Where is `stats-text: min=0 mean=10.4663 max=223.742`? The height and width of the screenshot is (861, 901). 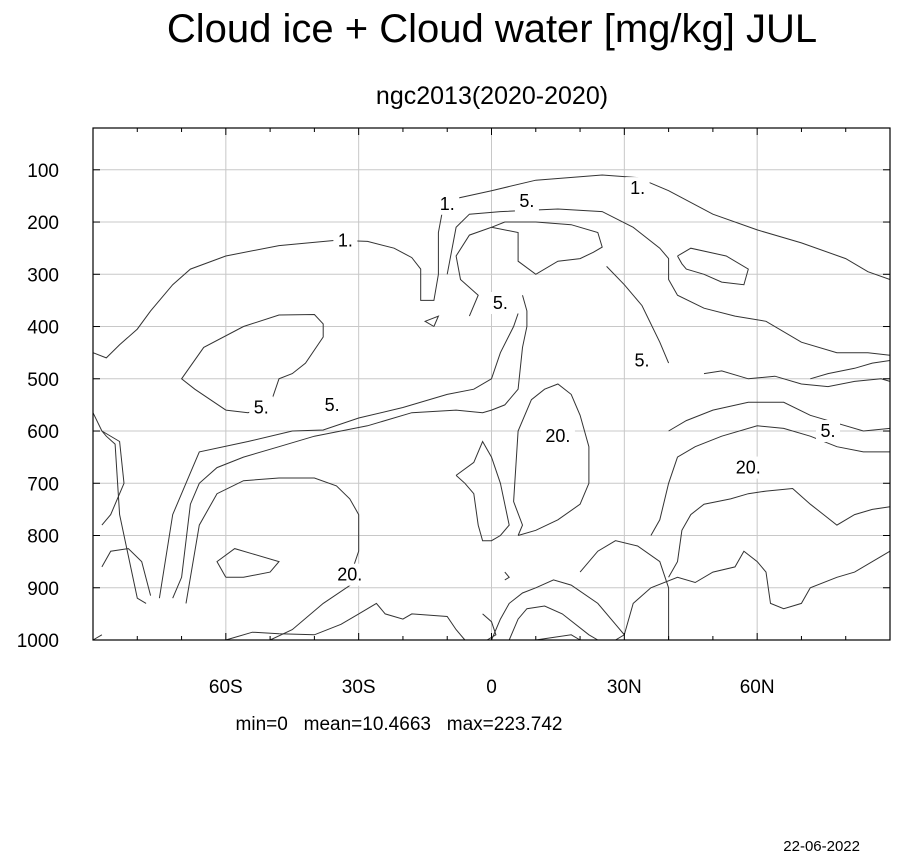 stats-text: min=0 mean=10.4663 max=223.742 is located at coordinates (399, 724).